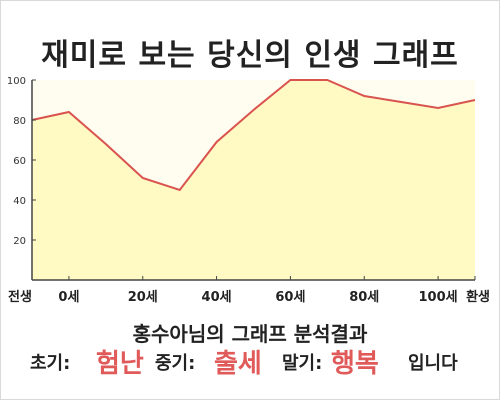 The image size is (500, 400). What do you see at coordinates (217, 297) in the screenshot?
I see `x-tick-label: 40세` at bounding box center [217, 297].